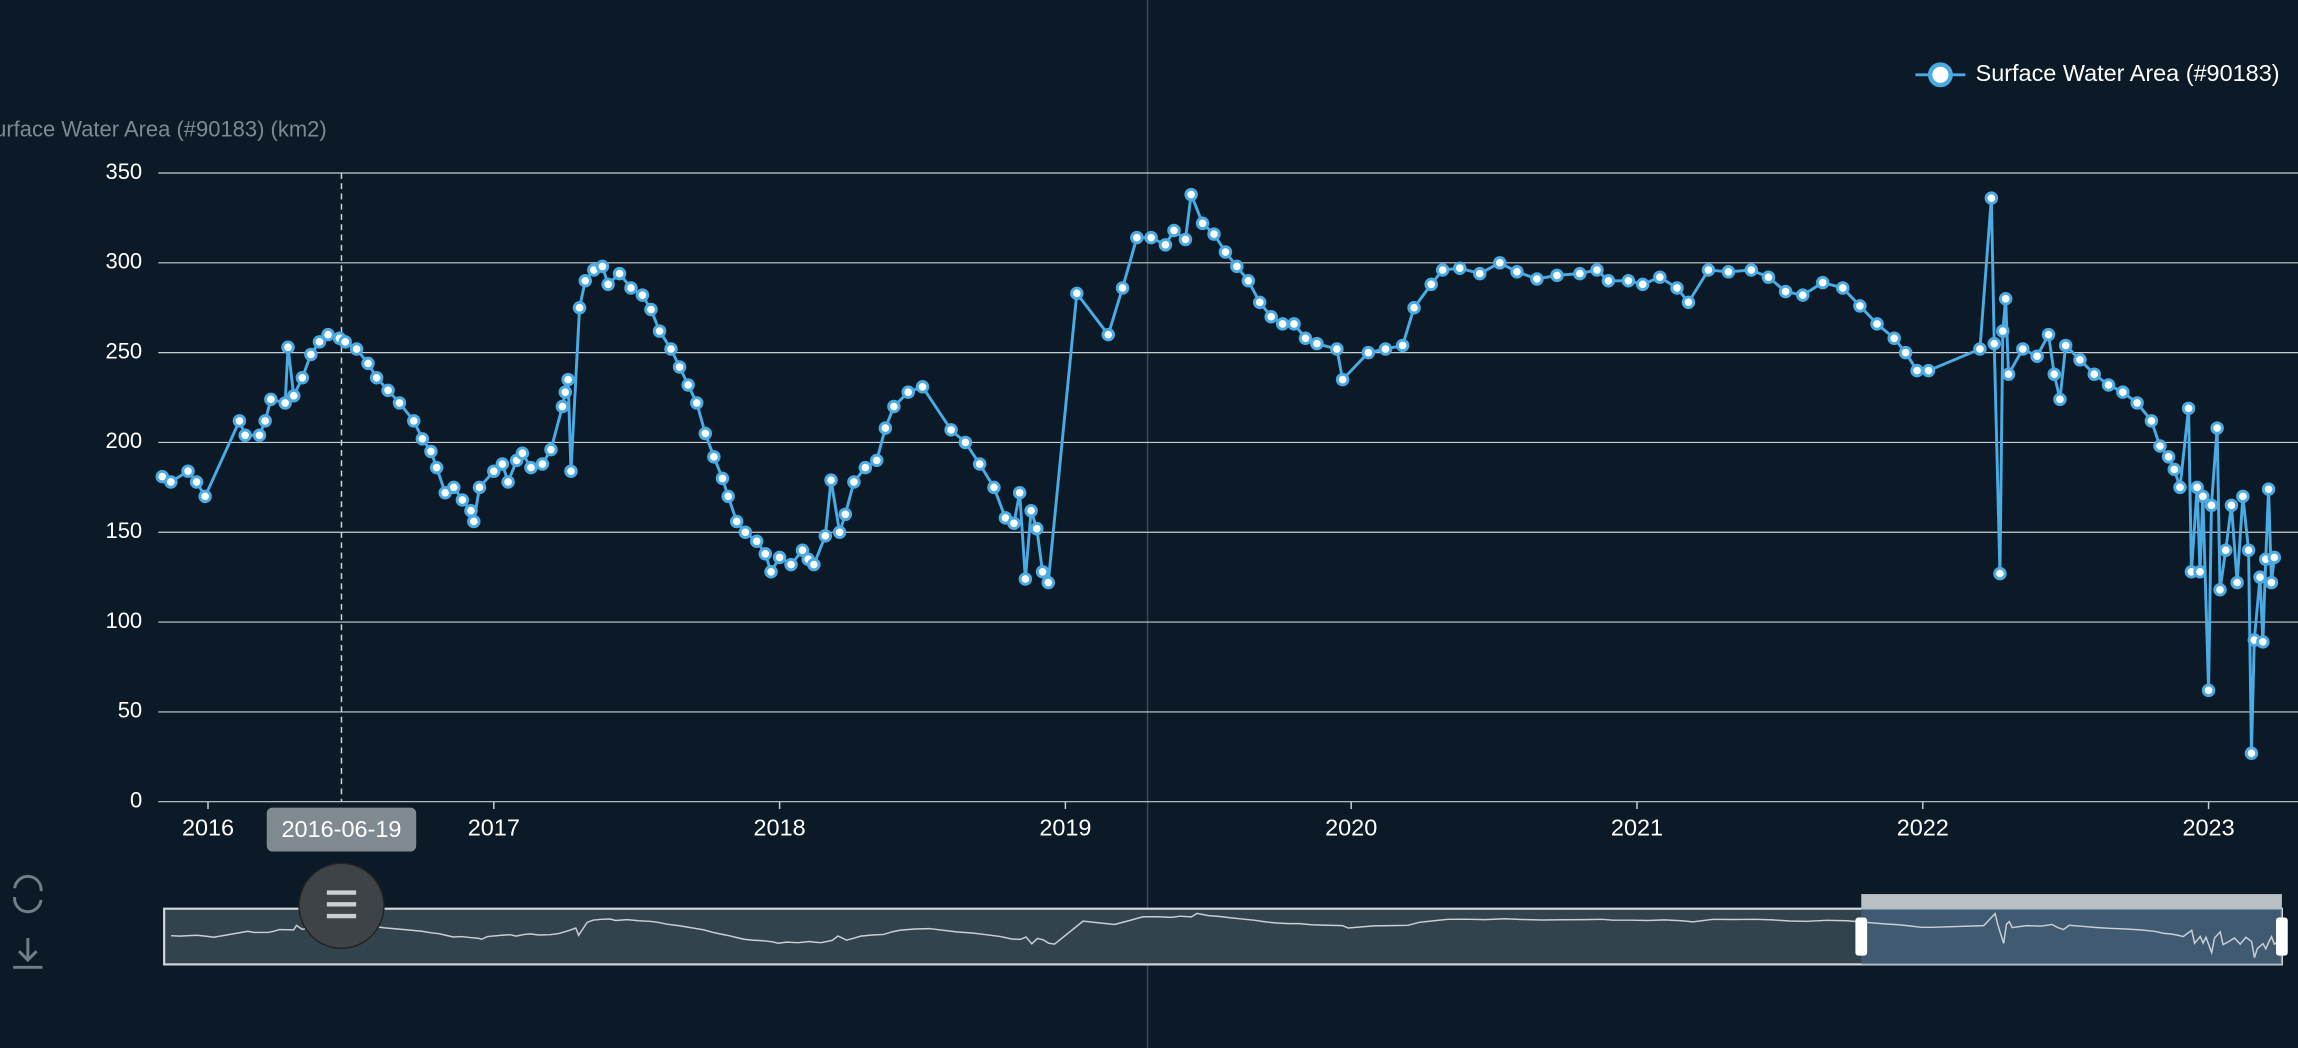 The height and width of the screenshot is (1048, 2298). Describe the element at coordinates (1637, 828) in the screenshot. I see `x-tick-label: 2021` at that location.